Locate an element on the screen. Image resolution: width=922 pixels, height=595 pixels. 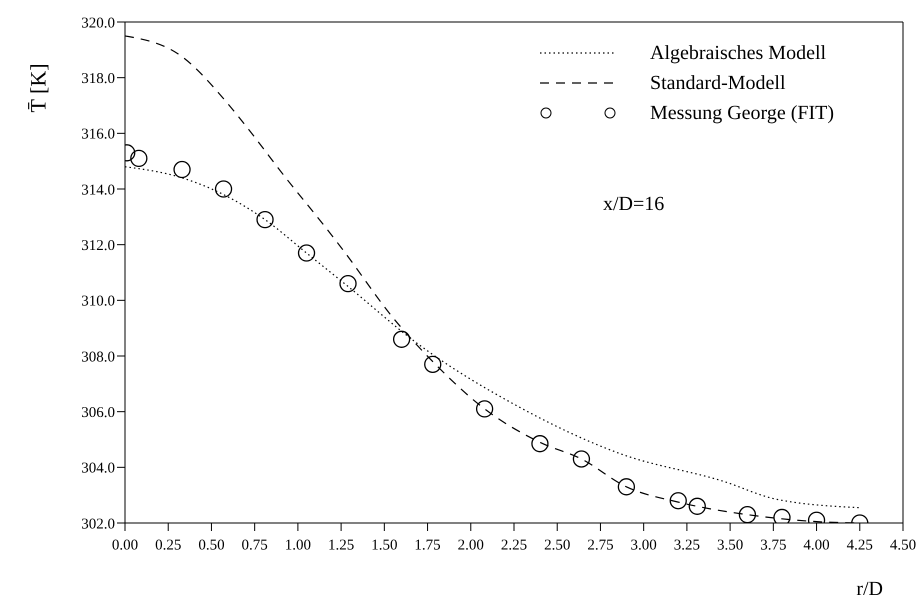
x-tick-label: 3.00 is located at coordinates (643, 546).